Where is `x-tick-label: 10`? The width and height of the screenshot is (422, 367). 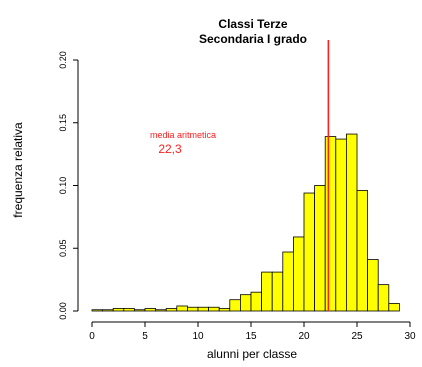
x-tick-label: 10 is located at coordinates (198, 336).